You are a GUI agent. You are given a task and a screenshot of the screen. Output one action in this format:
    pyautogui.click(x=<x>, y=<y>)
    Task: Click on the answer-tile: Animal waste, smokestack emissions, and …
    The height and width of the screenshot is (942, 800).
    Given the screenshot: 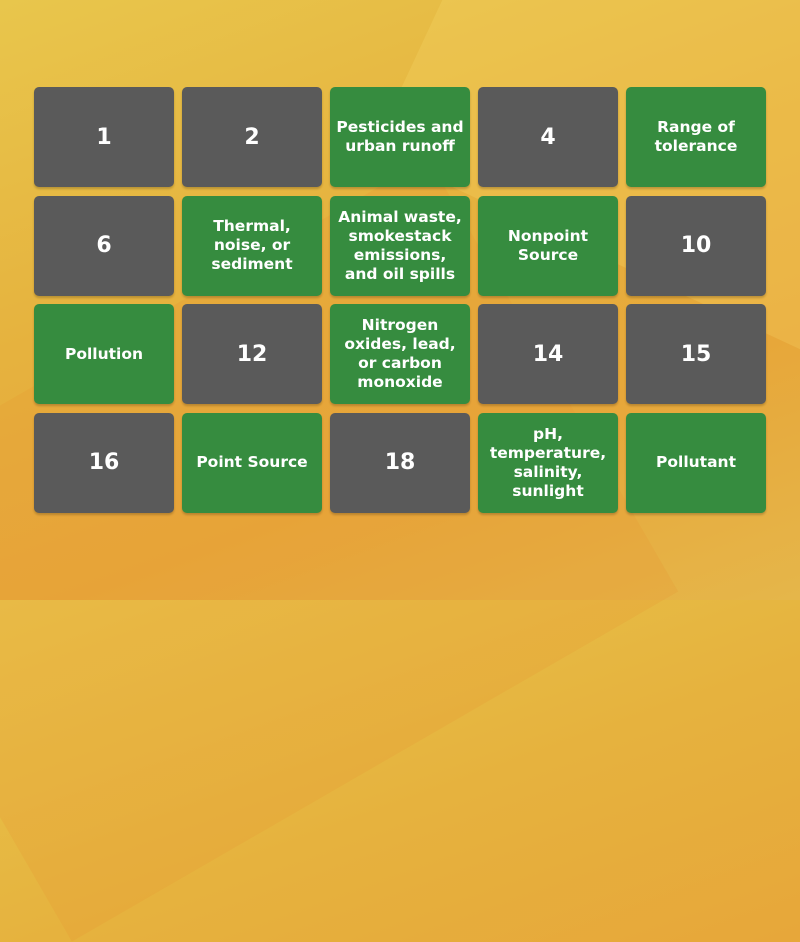 What is the action you would take?
    pyautogui.click(x=400, y=245)
    